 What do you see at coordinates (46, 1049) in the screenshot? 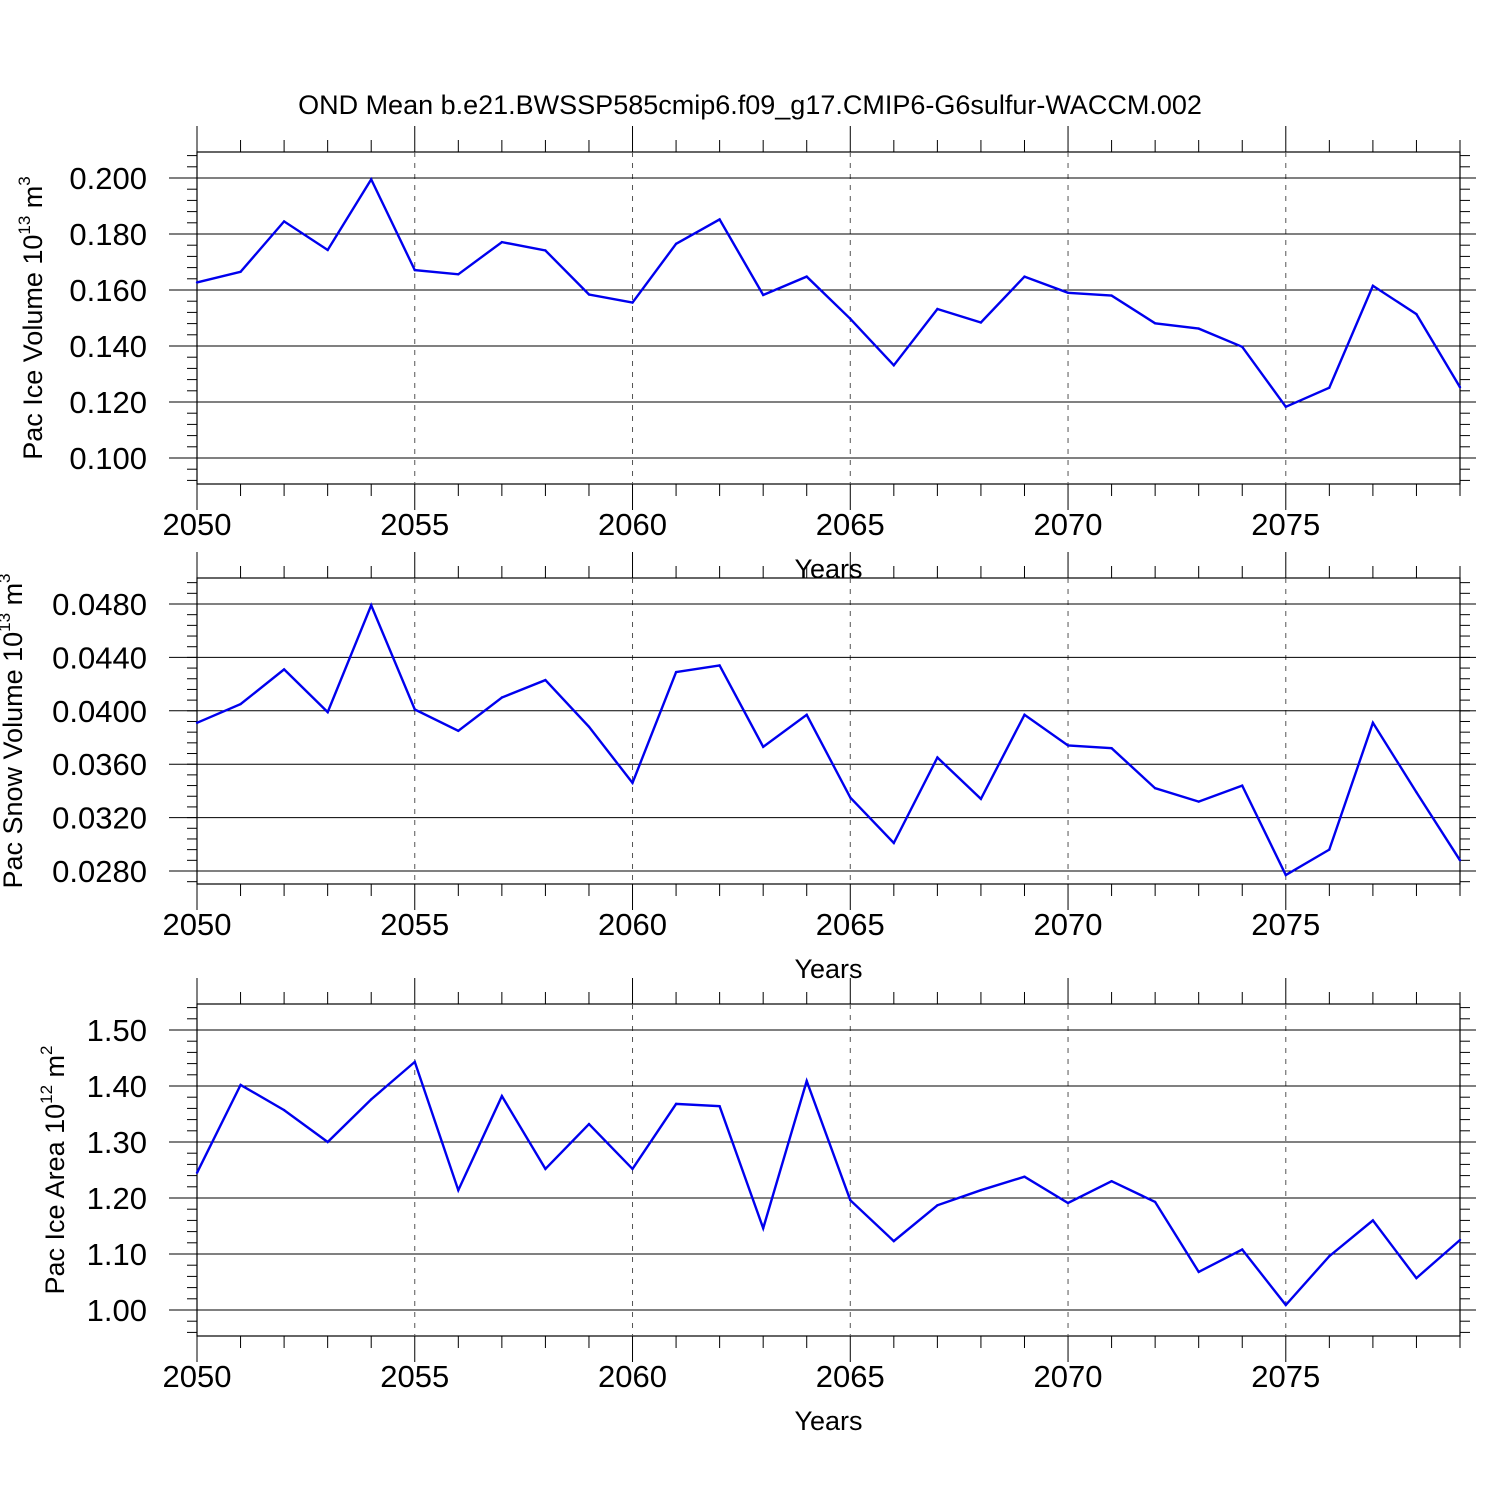
I see `y-axis-label-part: 2` at bounding box center [46, 1049].